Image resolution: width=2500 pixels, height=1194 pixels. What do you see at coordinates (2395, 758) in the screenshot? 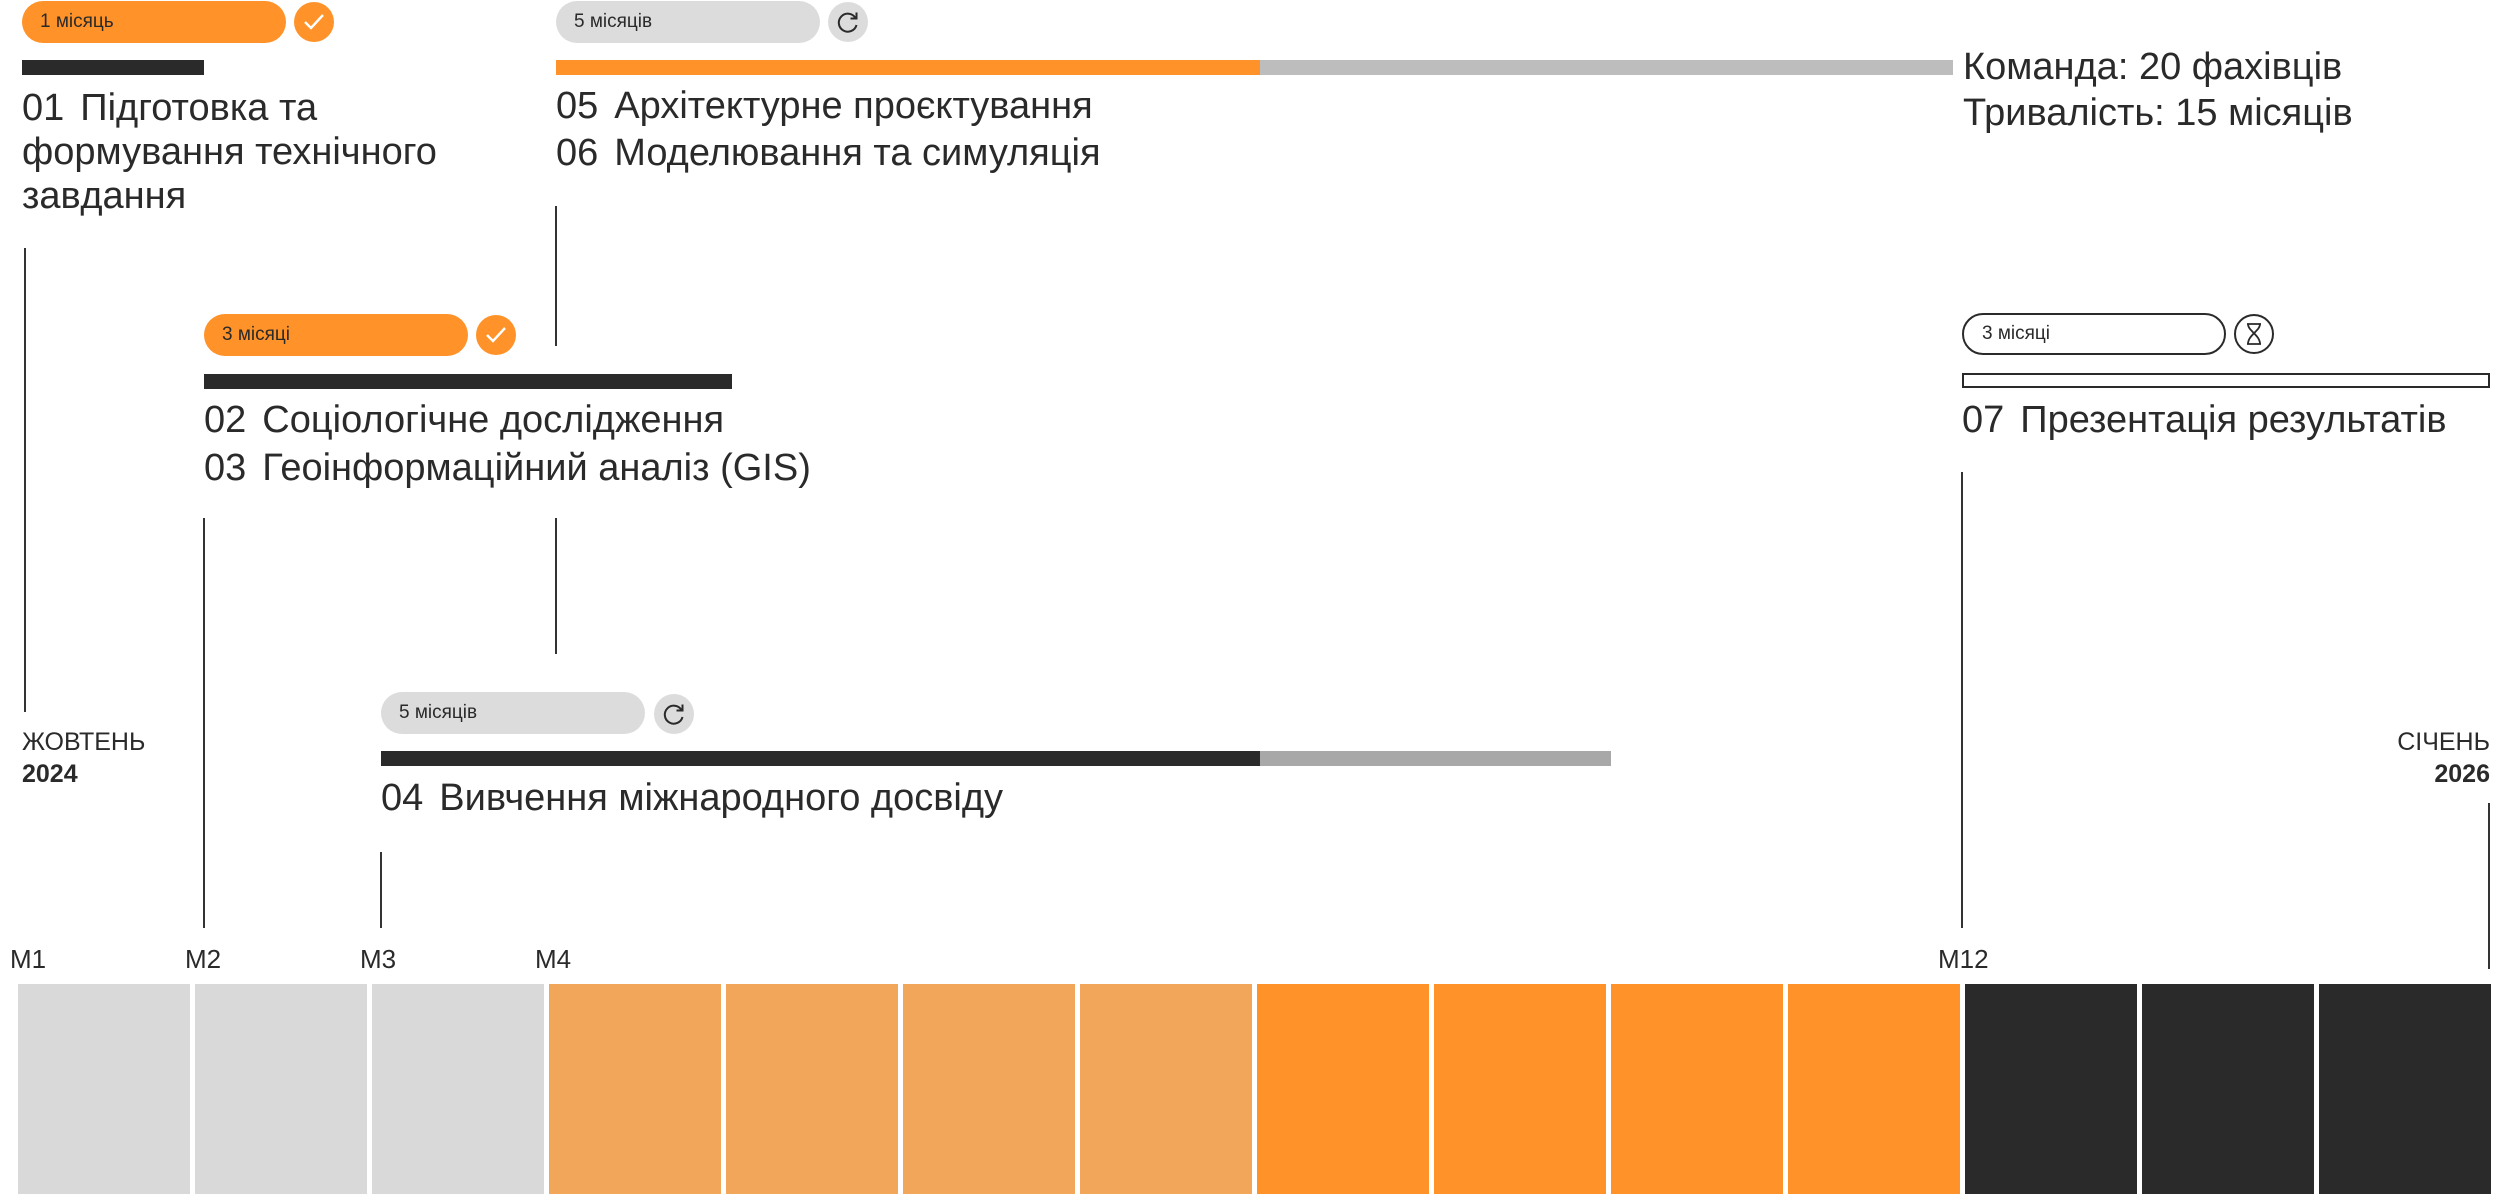
I see `end-date: СІЧЕНЬ 2026` at bounding box center [2395, 758].